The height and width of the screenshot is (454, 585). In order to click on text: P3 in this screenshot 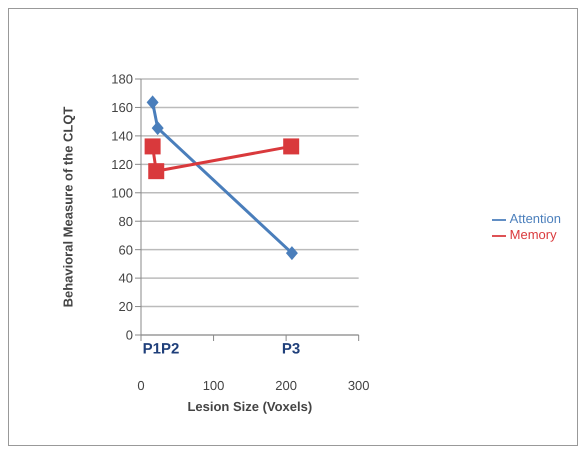, I will do `click(291, 349)`.